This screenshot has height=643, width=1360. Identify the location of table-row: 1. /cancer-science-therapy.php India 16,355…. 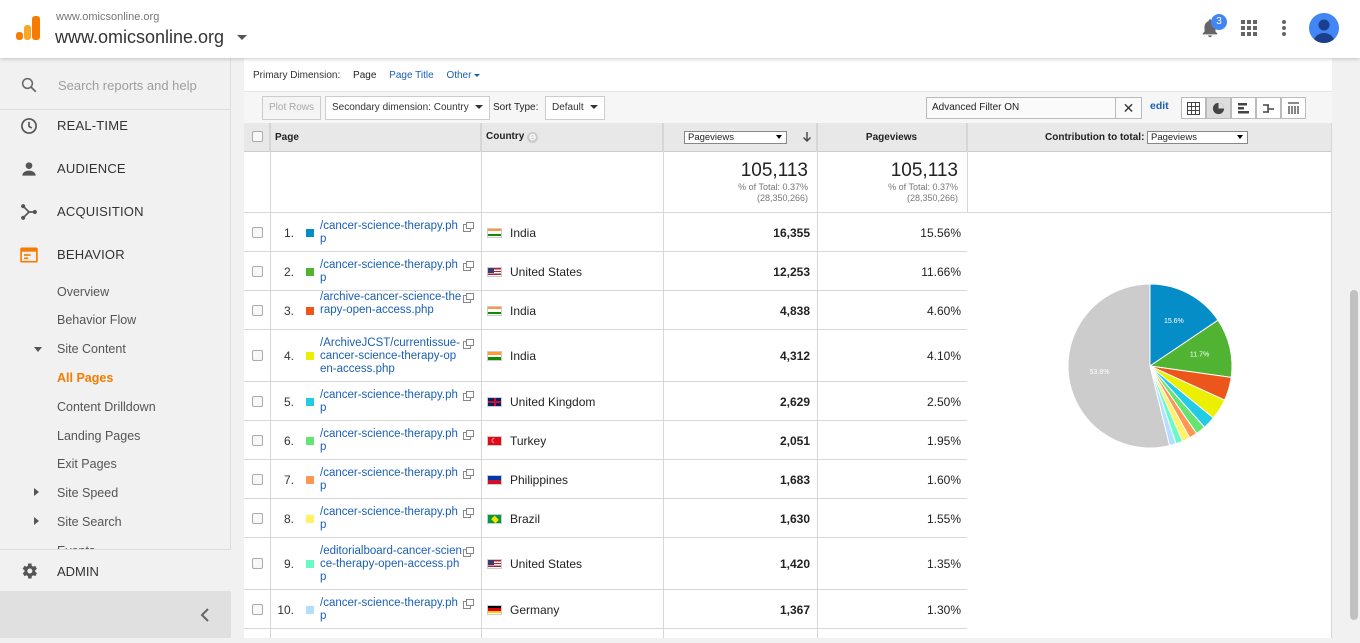
(605, 232).